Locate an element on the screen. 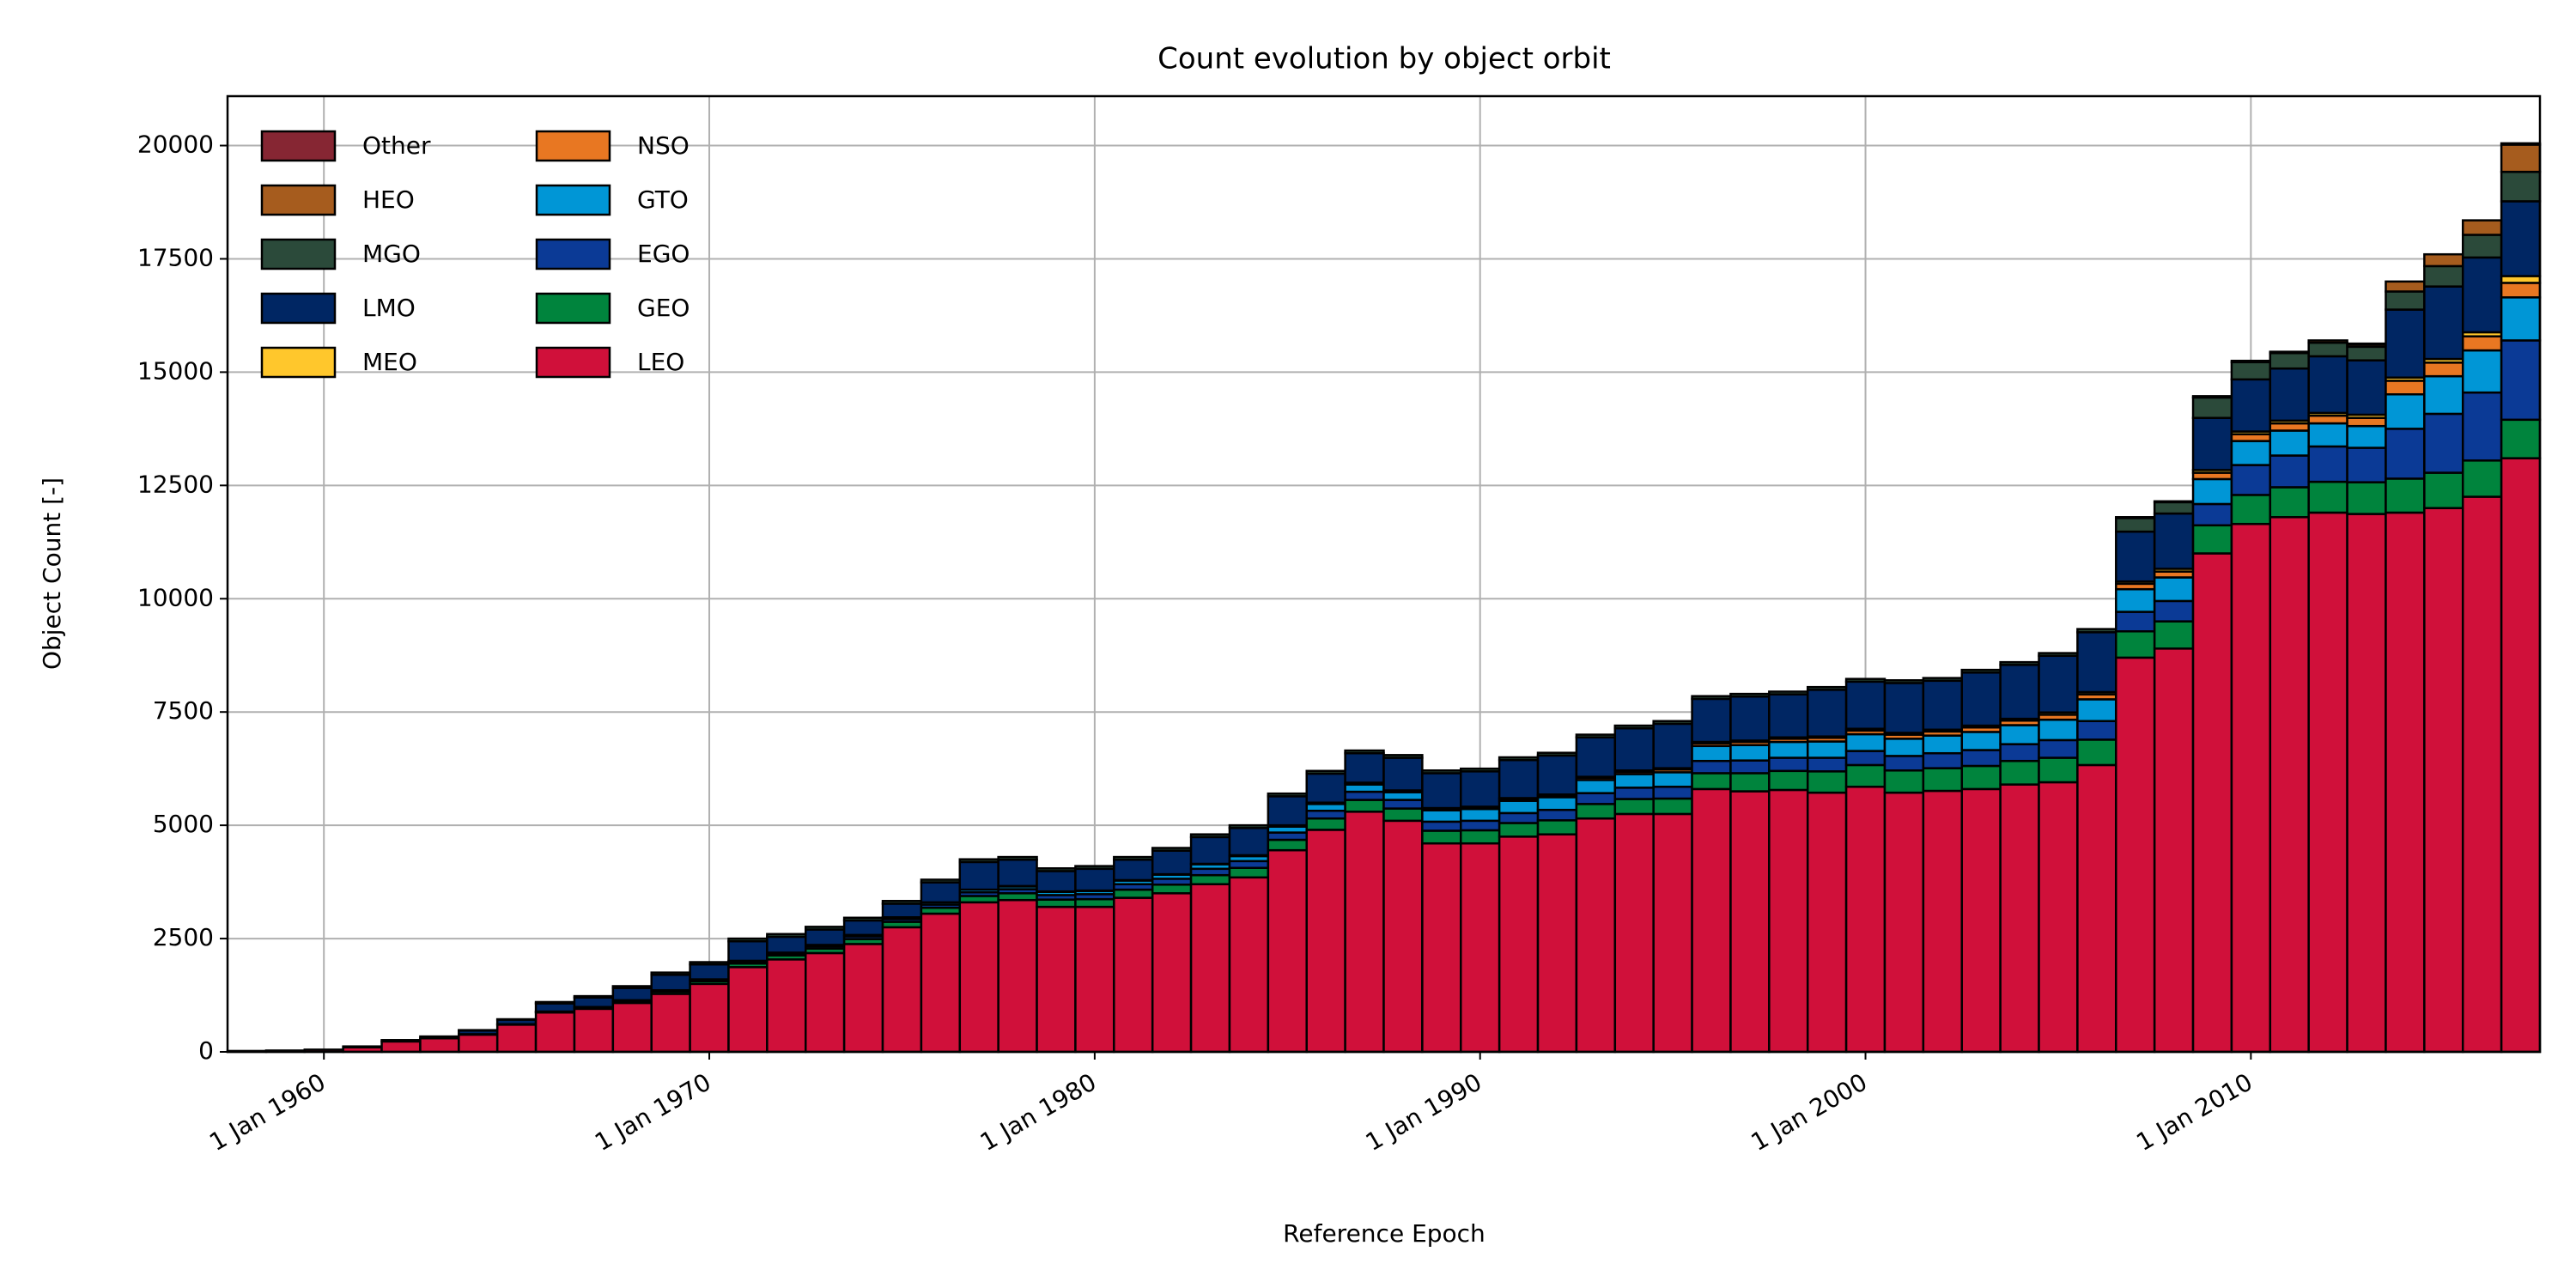  y-tick-label: 20000 is located at coordinates (175, 145).